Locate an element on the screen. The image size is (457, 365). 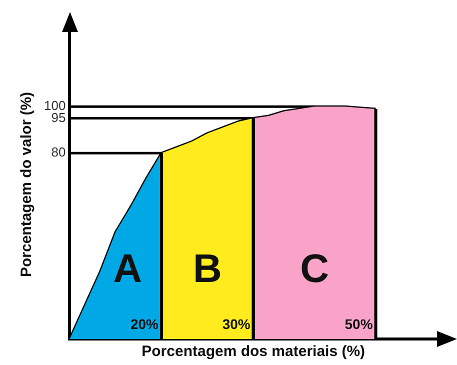
y-tick-label: 80 is located at coordinates (58, 152).